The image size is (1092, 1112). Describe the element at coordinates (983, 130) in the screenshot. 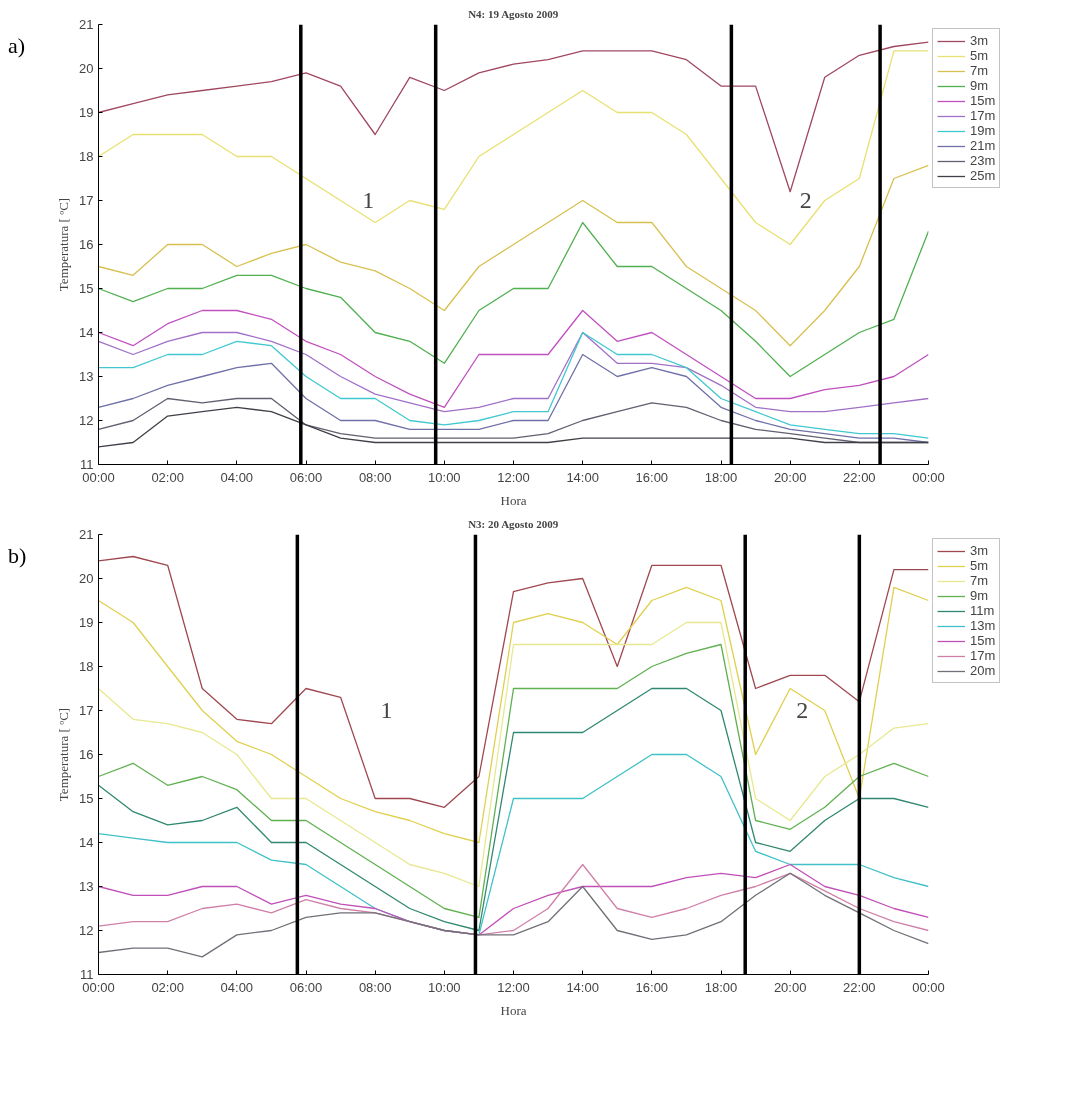

I see `legend-label: 19m` at that location.